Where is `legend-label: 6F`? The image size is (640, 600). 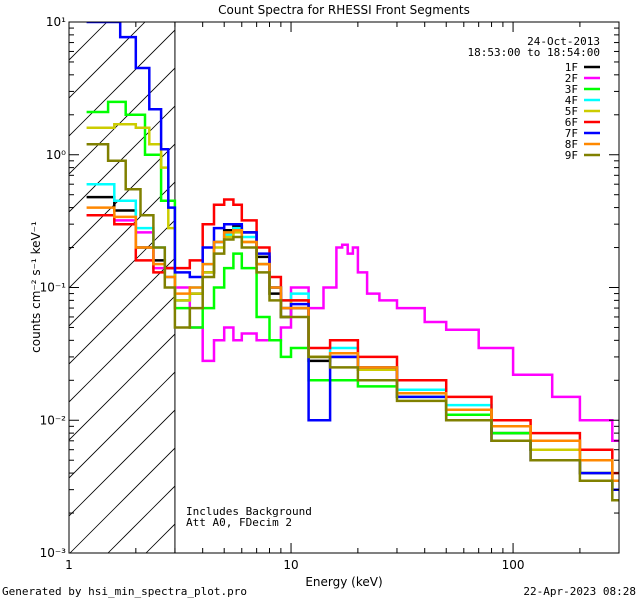 legend-label: 6F is located at coordinates (571, 122).